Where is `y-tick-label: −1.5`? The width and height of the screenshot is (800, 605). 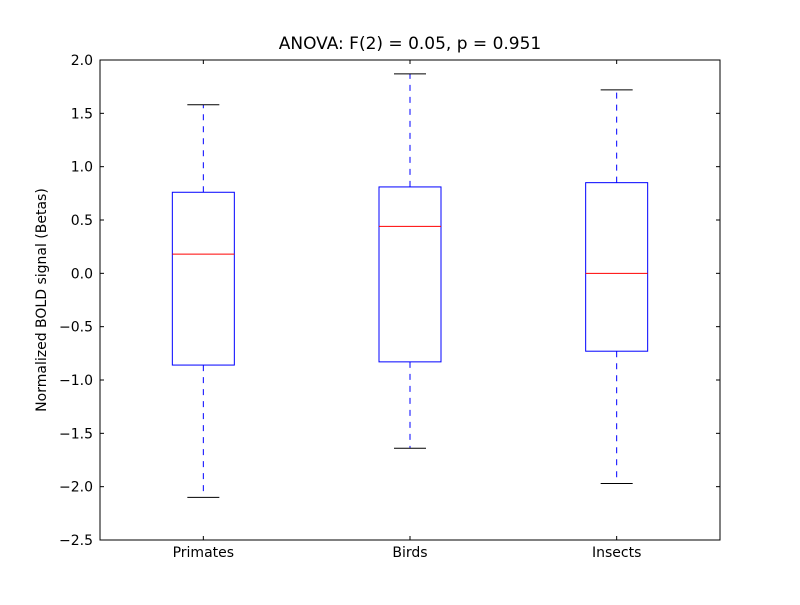
y-tick-label: −1.5 is located at coordinates (76, 434).